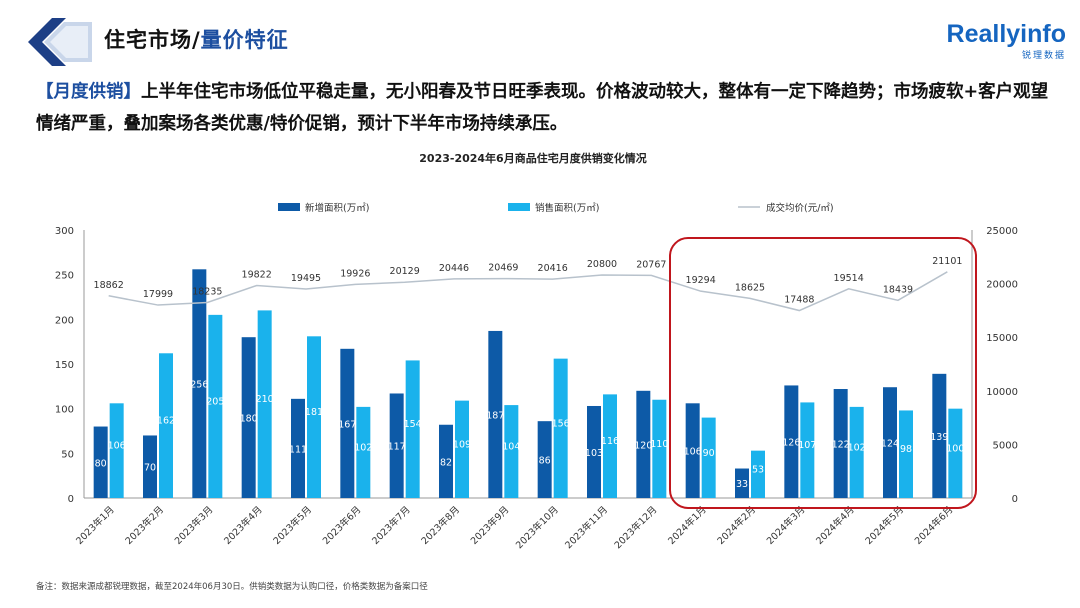 This screenshot has height=608, width=1080. What do you see at coordinates (242, 525) in the screenshot?
I see `x-axis-tick-label: 2023年4月` at bounding box center [242, 525].